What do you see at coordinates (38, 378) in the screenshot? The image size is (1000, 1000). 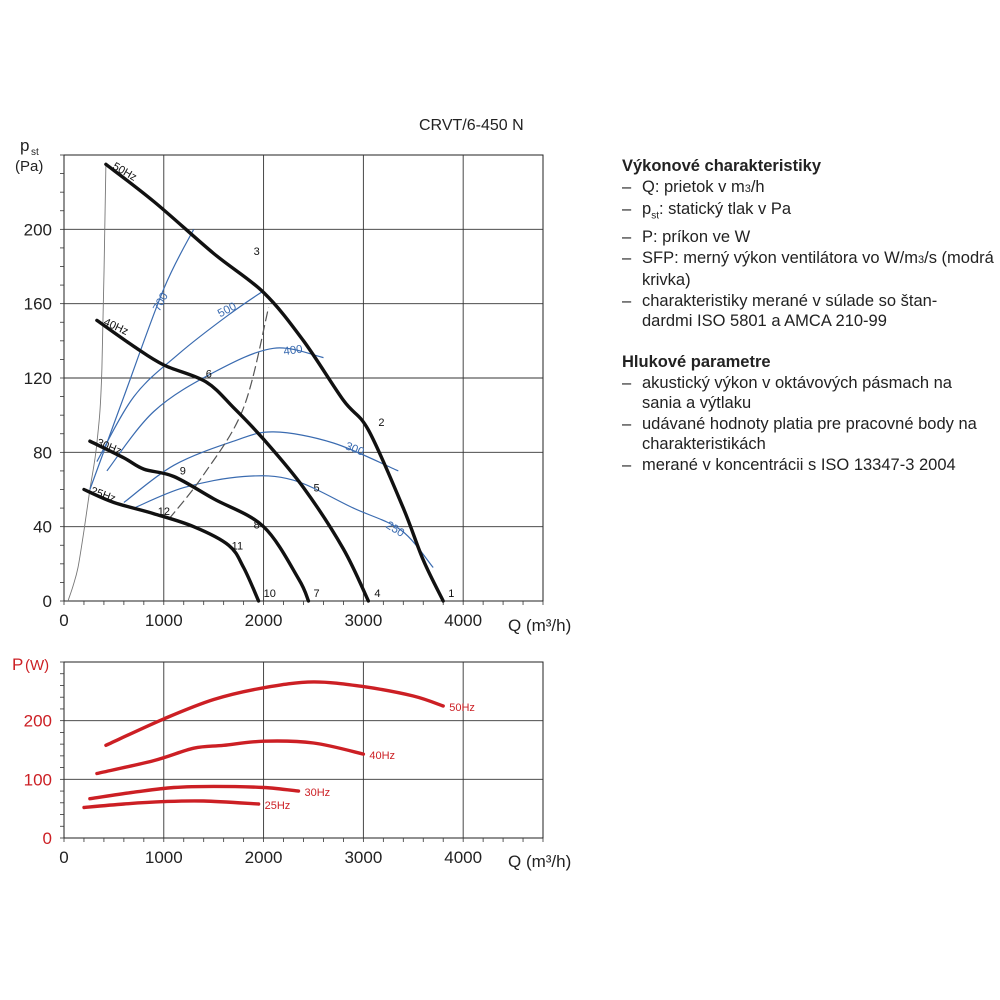 I see `pressure-y-tick-label: 120` at bounding box center [38, 378].